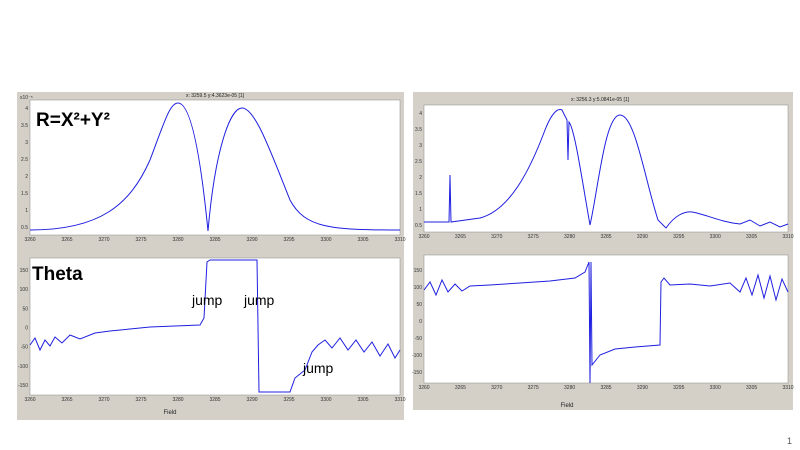 Image resolution: width=800 pixels, height=450 pixels. I want to click on panel-label: R=X²+Y², so click(73, 120).